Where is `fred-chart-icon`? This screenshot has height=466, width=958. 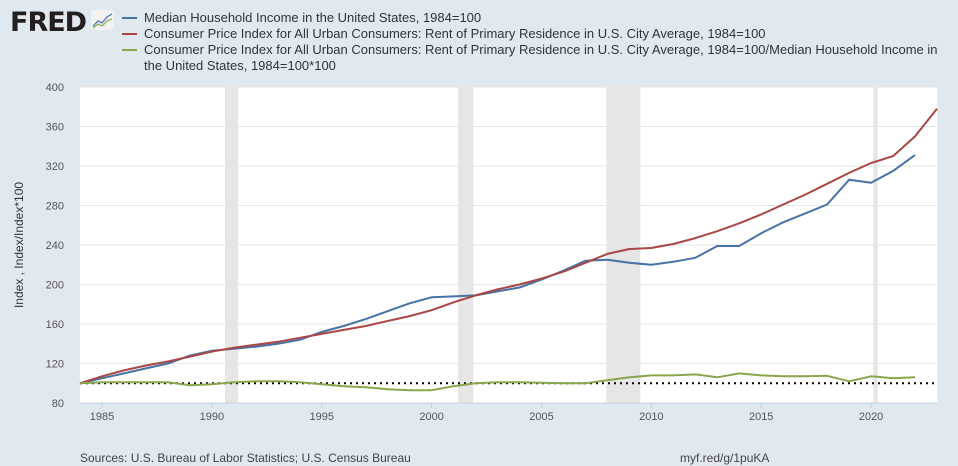 fred-chart-icon is located at coordinates (102, 20).